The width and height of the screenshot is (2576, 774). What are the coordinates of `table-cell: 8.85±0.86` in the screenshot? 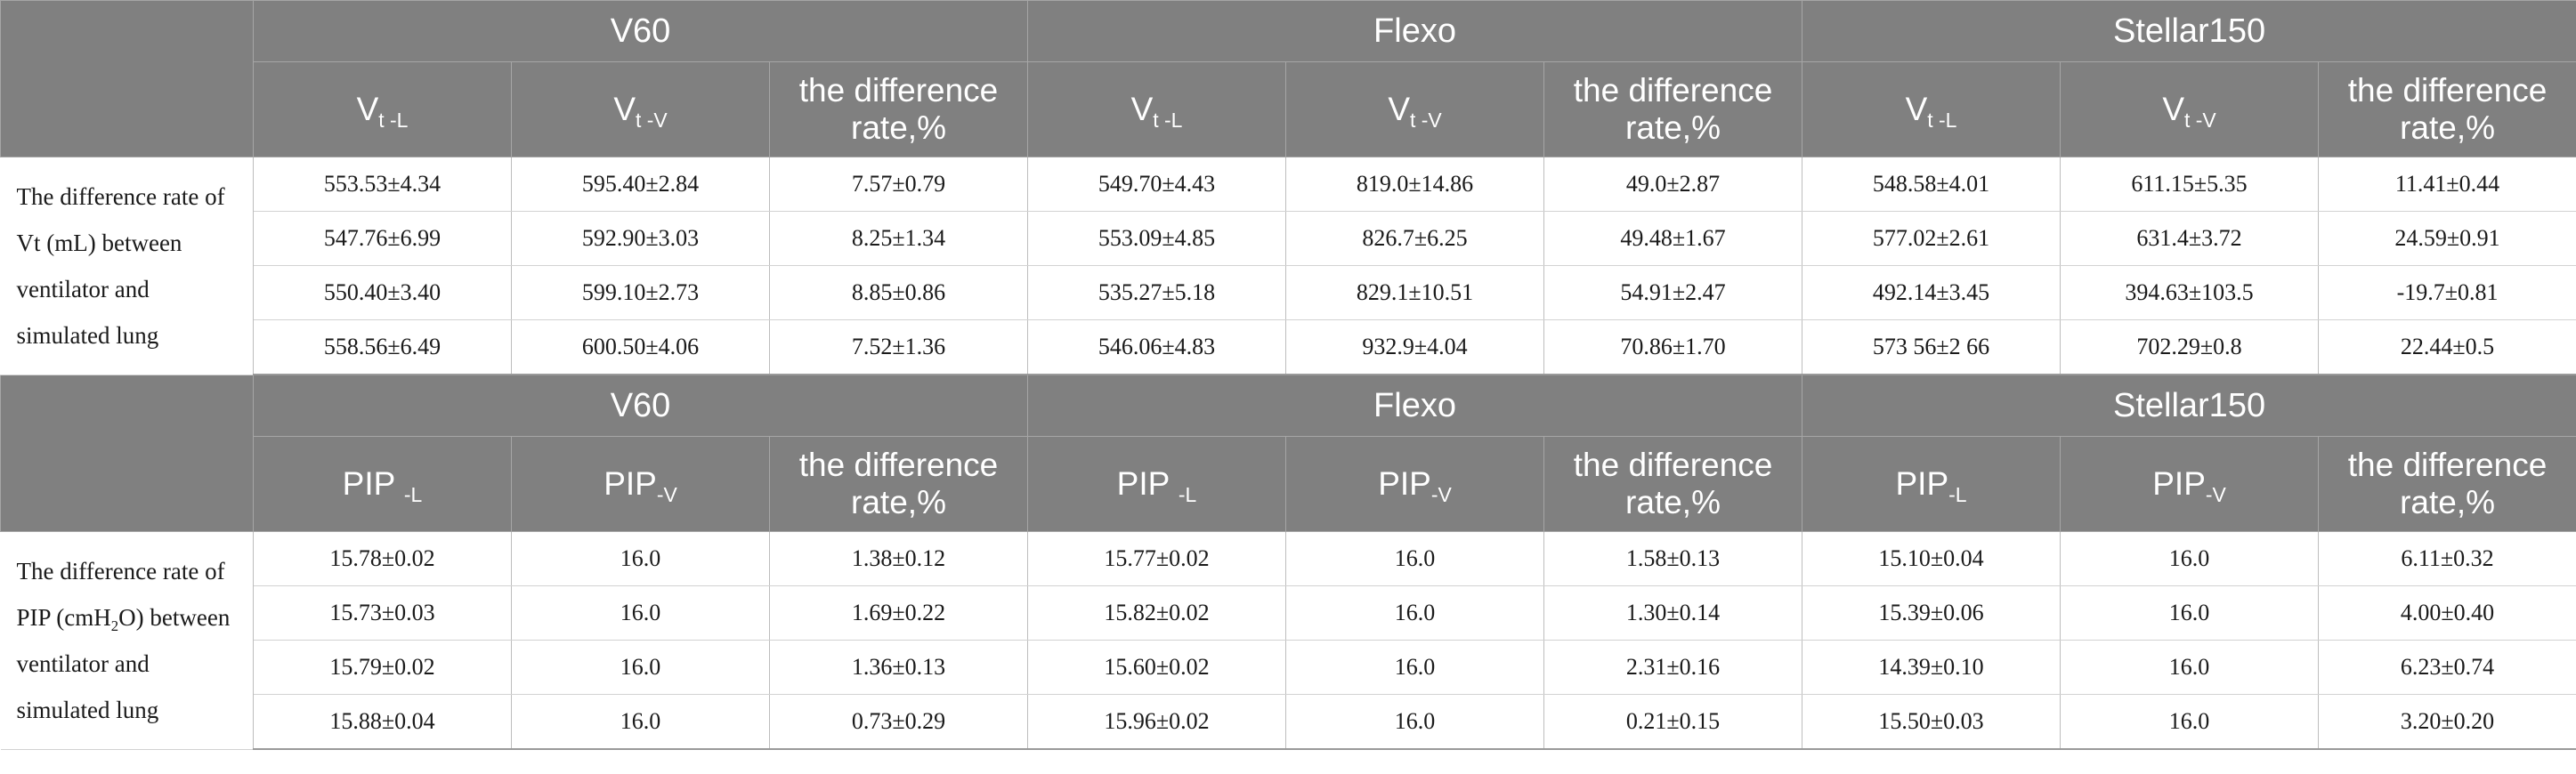 It's located at (899, 292).